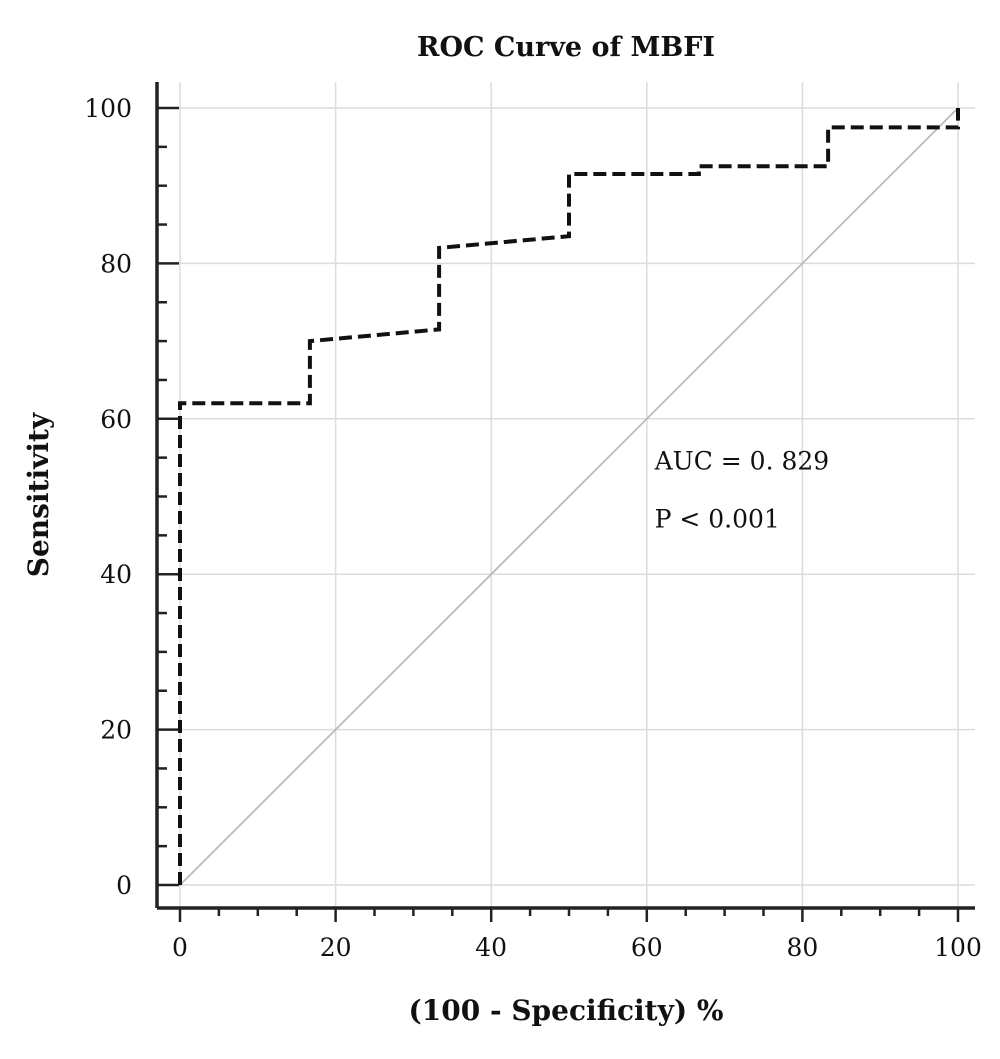 The height and width of the screenshot is (1059, 1000). What do you see at coordinates (116, 263) in the screenshot?
I see `y-tick-label-4: 80` at bounding box center [116, 263].